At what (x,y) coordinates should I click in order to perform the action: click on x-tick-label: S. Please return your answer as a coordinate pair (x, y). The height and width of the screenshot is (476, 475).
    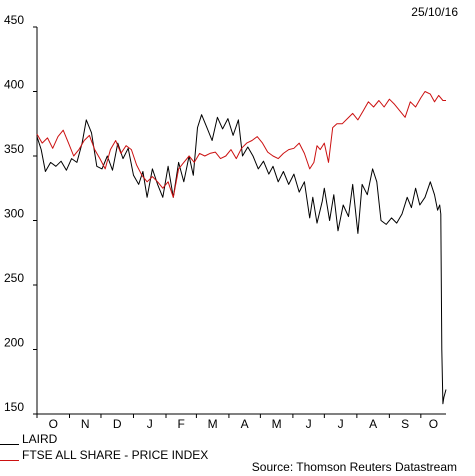
    Looking at the image, I should click on (405, 423).